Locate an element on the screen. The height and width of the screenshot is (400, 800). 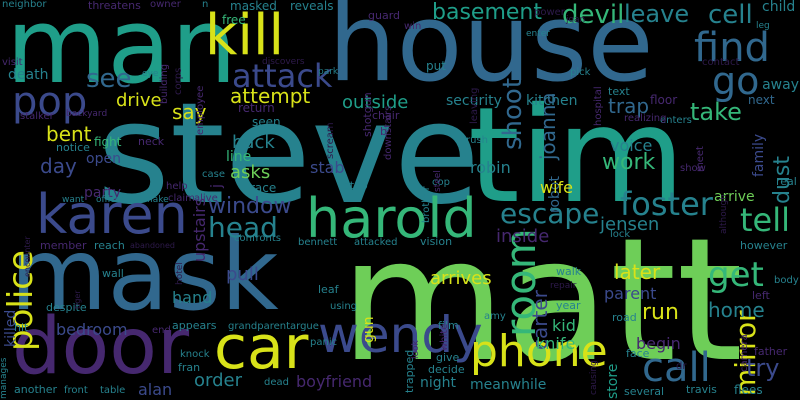
word-fight: fight is located at coordinates (108, 142).